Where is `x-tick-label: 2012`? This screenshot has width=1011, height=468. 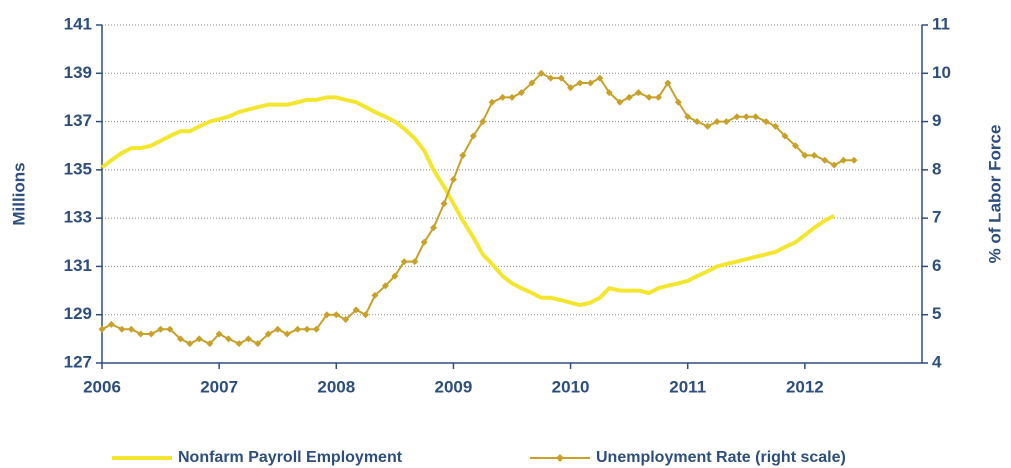
x-tick-label: 2012 is located at coordinates (805, 386).